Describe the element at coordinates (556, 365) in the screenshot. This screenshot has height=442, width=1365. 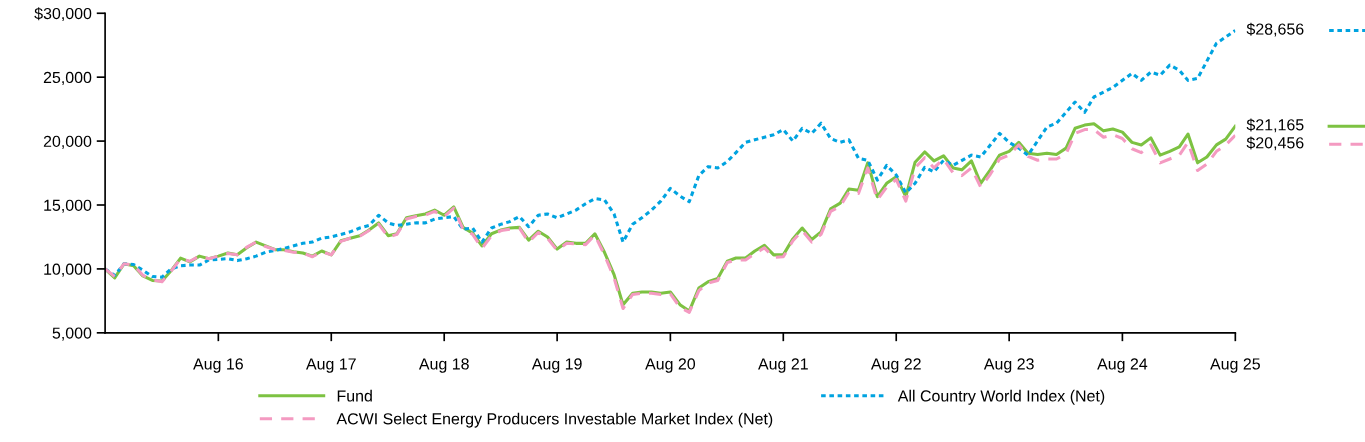
I see `x-tick-label: Aug 19` at that location.